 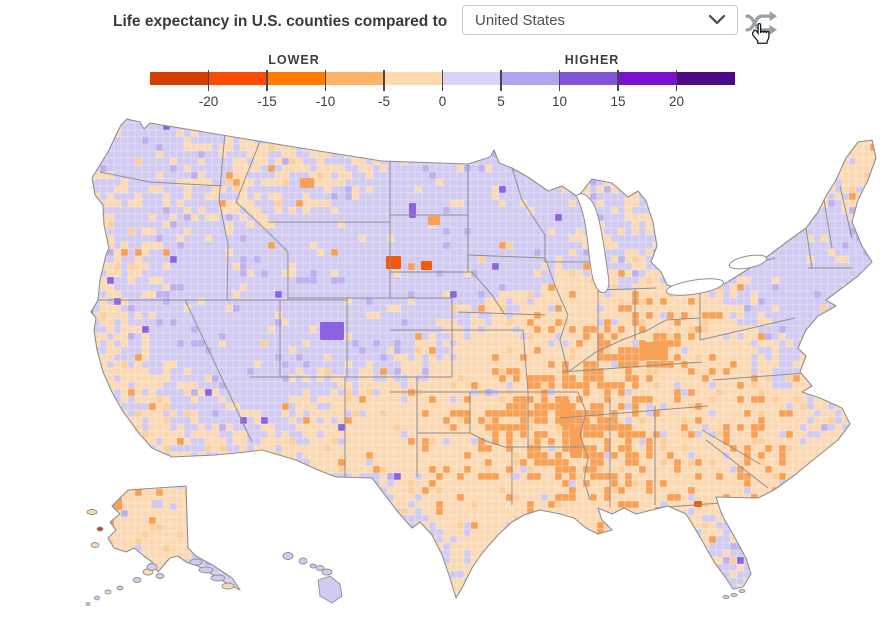 What do you see at coordinates (671, 244) in the screenshot?
I see `great-lakes` at bounding box center [671, 244].